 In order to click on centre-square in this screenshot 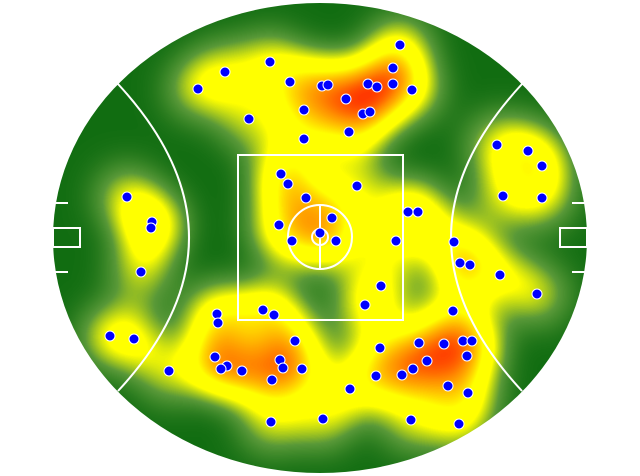, I will do `click(320, 237)`.